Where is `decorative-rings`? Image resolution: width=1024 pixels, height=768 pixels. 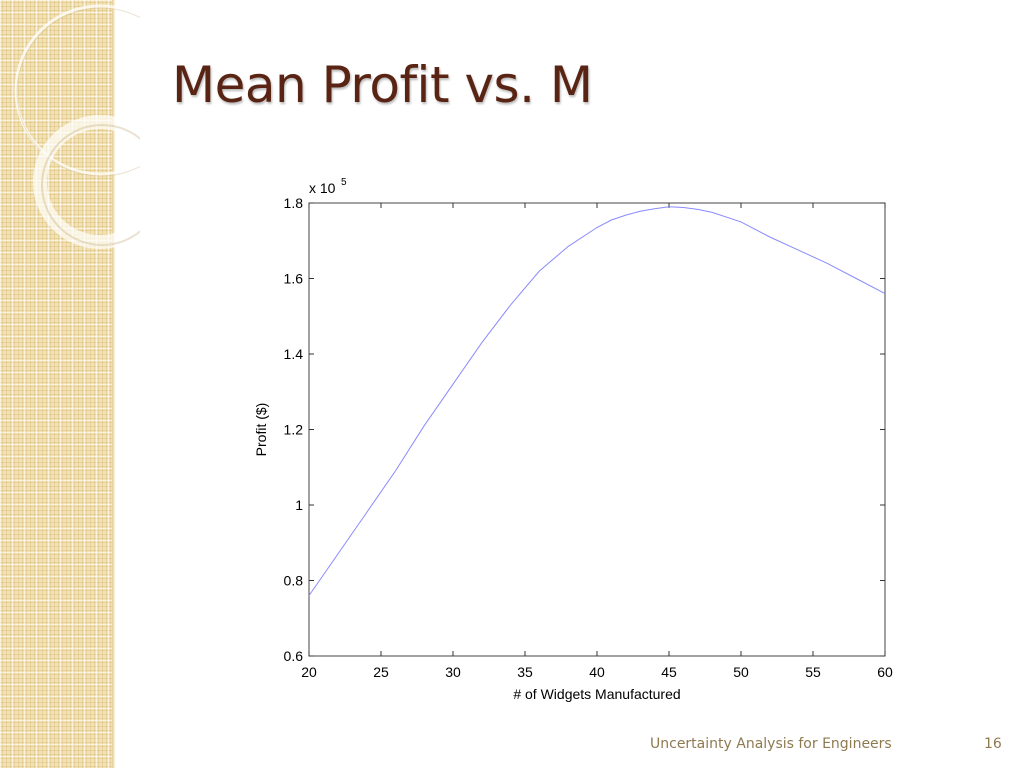
decorative-rings is located at coordinates (77, 126).